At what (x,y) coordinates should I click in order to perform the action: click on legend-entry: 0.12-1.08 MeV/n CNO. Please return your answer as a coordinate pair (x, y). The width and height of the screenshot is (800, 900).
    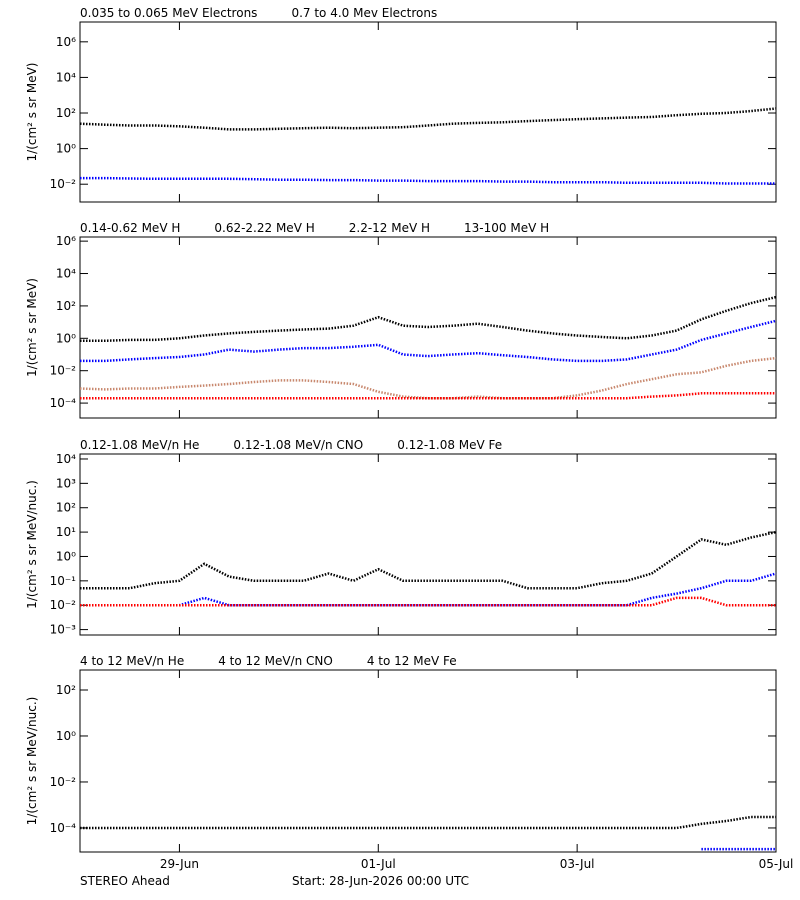
    Looking at the image, I should click on (298, 445).